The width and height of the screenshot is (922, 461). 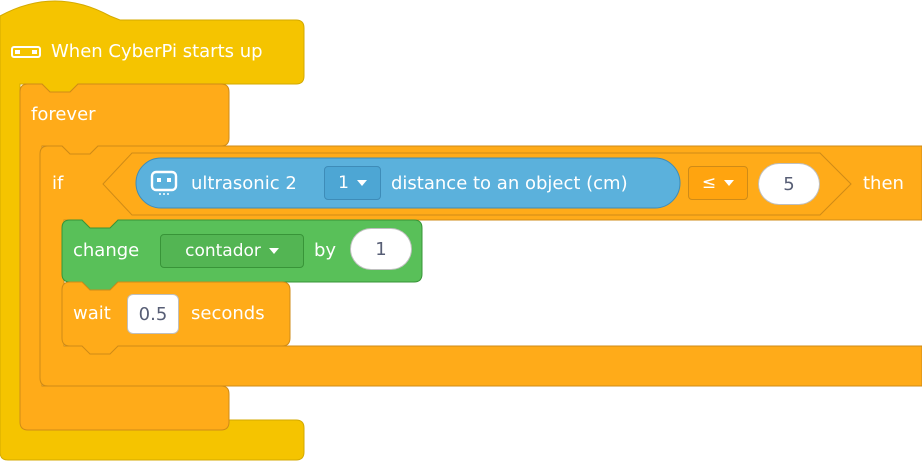 I want to click on sensor-label: ultrasonic 2, so click(x=244, y=183).